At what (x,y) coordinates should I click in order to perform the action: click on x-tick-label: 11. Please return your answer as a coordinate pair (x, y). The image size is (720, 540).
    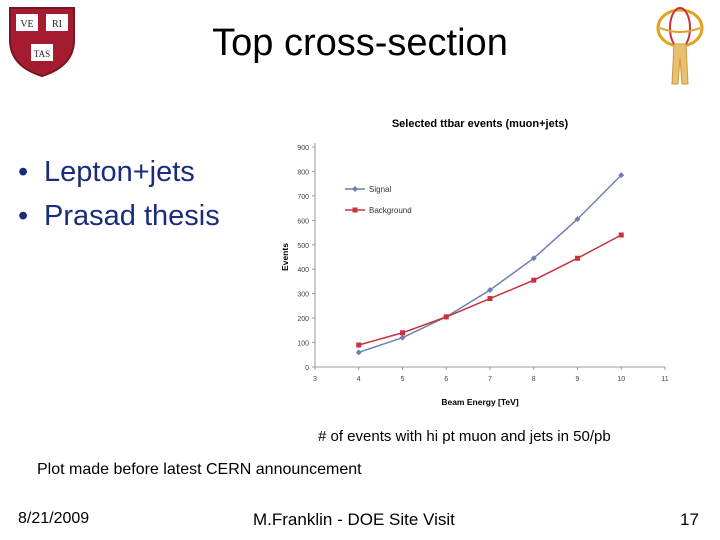
    Looking at the image, I should click on (664, 379).